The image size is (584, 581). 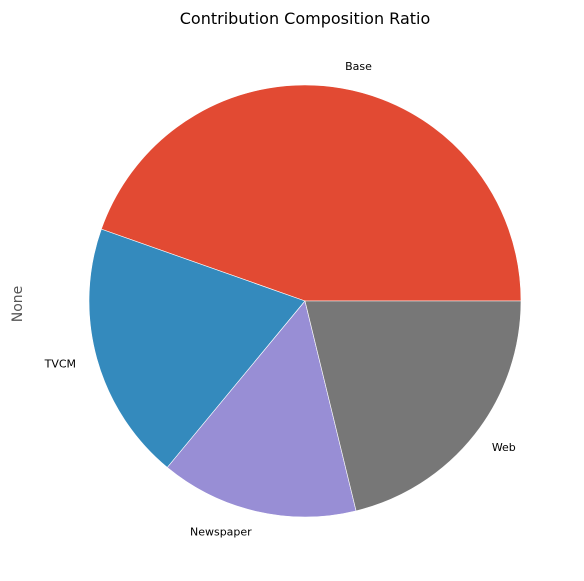 I want to click on pie-label-web: Web, so click(x=504, y=447).